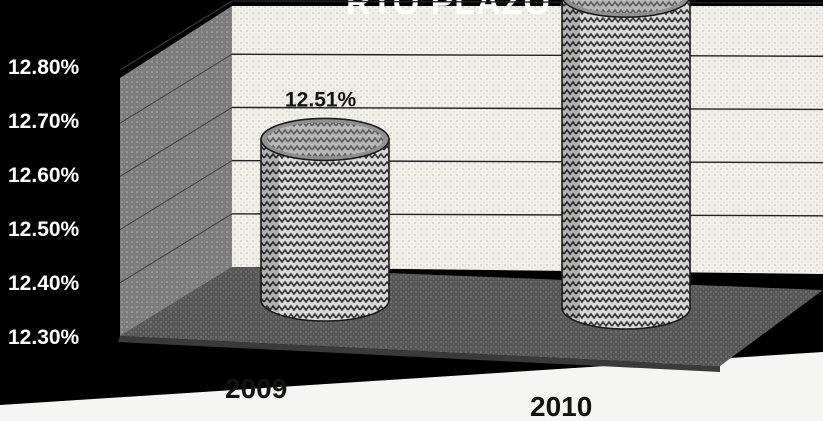  Describe the element at coordinates (44, 121) in the screenshot. I see `y-tick-label: 12.70%` at that location.